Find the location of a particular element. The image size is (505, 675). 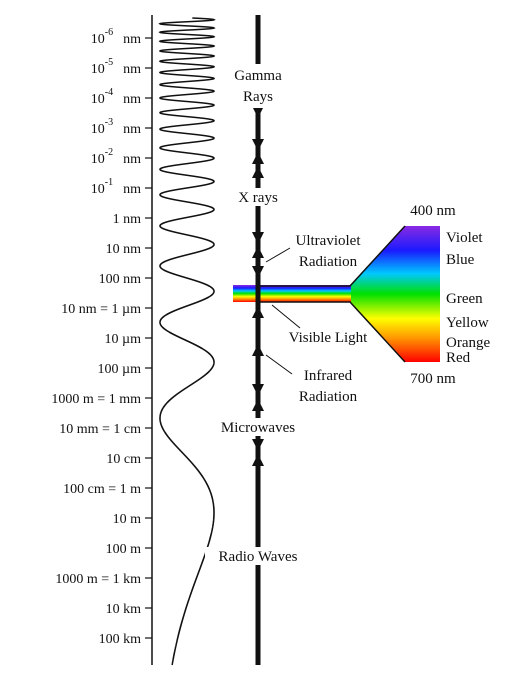

spectrum-start: 400 nm is located at coordinates (433, 211).